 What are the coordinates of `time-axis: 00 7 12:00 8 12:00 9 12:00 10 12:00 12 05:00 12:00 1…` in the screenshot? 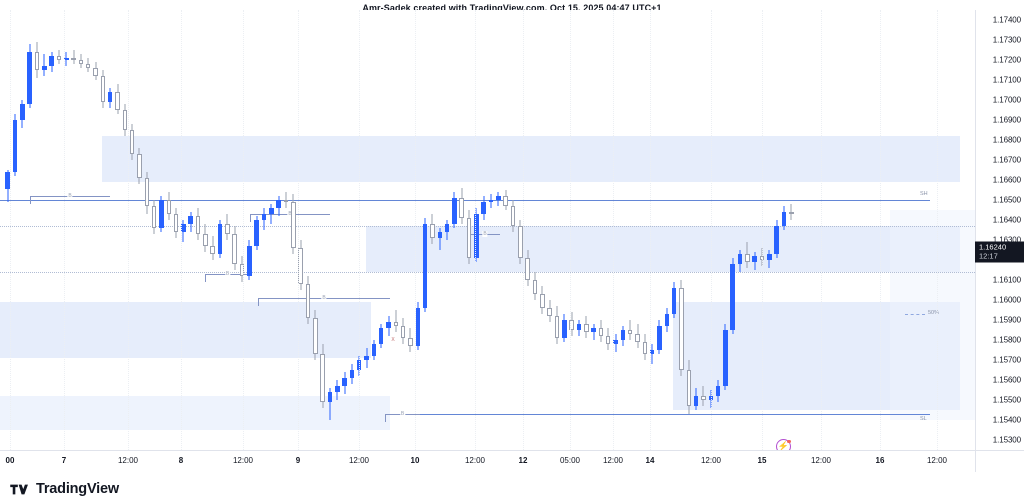 It's located at (512, 461).